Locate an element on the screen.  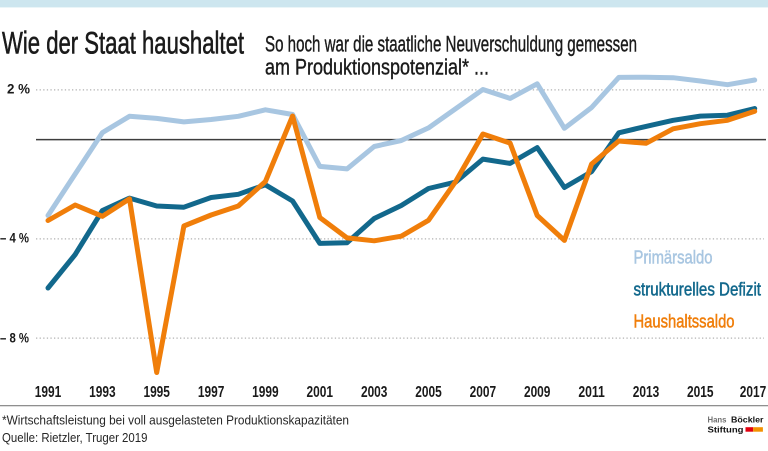
svg-text: – 8 % is located at coordinates (14, 337).